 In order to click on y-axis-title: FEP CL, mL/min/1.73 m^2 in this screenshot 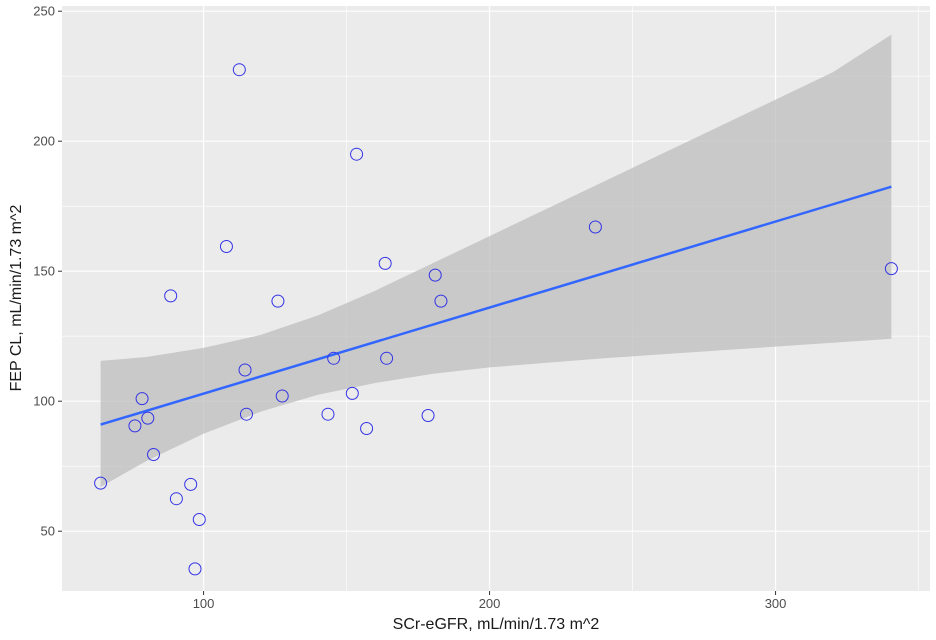, I will do `click(16, 297)`.